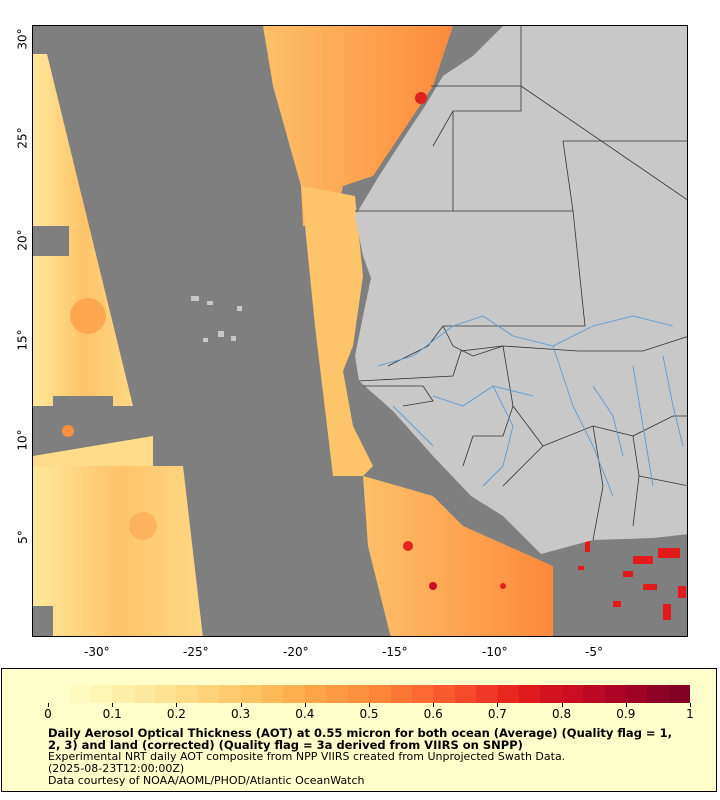 Image resolution: width=720 pixels, height=800 pixels. Describe the element at coordinates (22, 39) in the screenshot. I see `lat-label-30: 30°` at that location.